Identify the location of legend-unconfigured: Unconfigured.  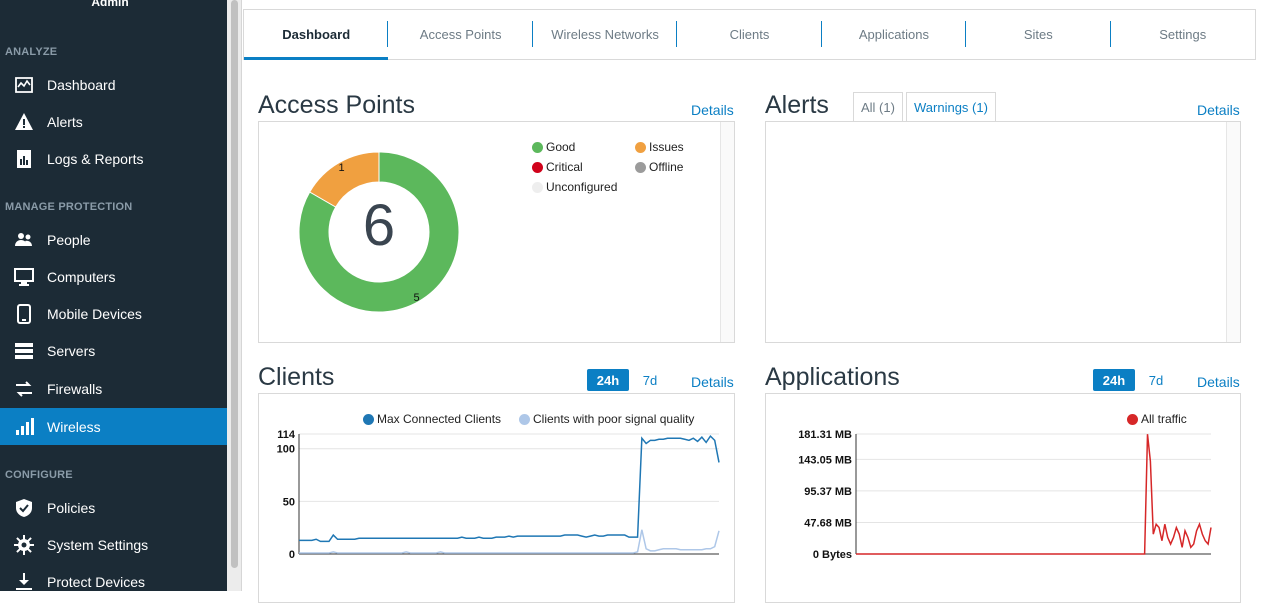
(574, 187).